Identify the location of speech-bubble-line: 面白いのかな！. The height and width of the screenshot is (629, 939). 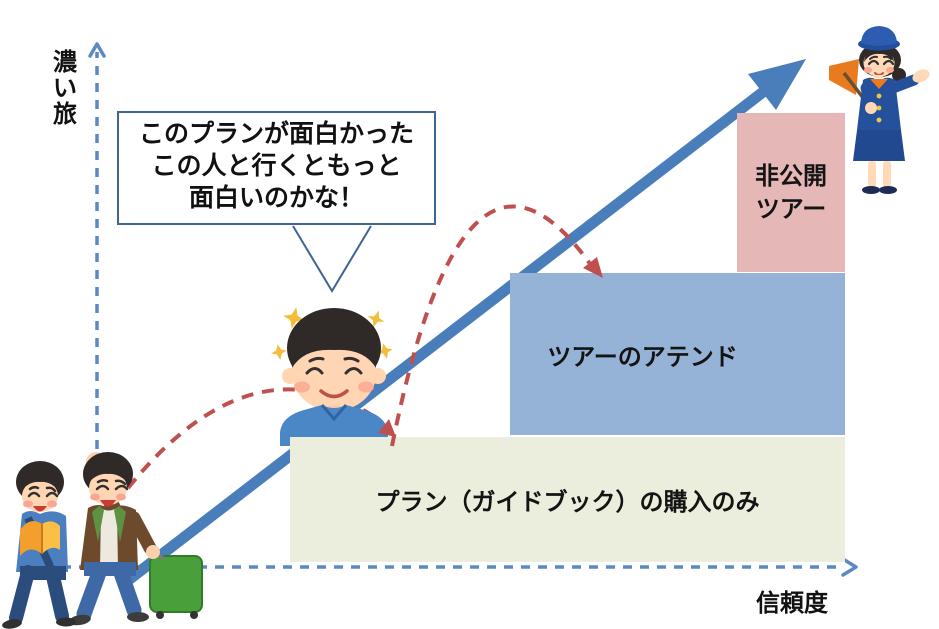
(276, 198).